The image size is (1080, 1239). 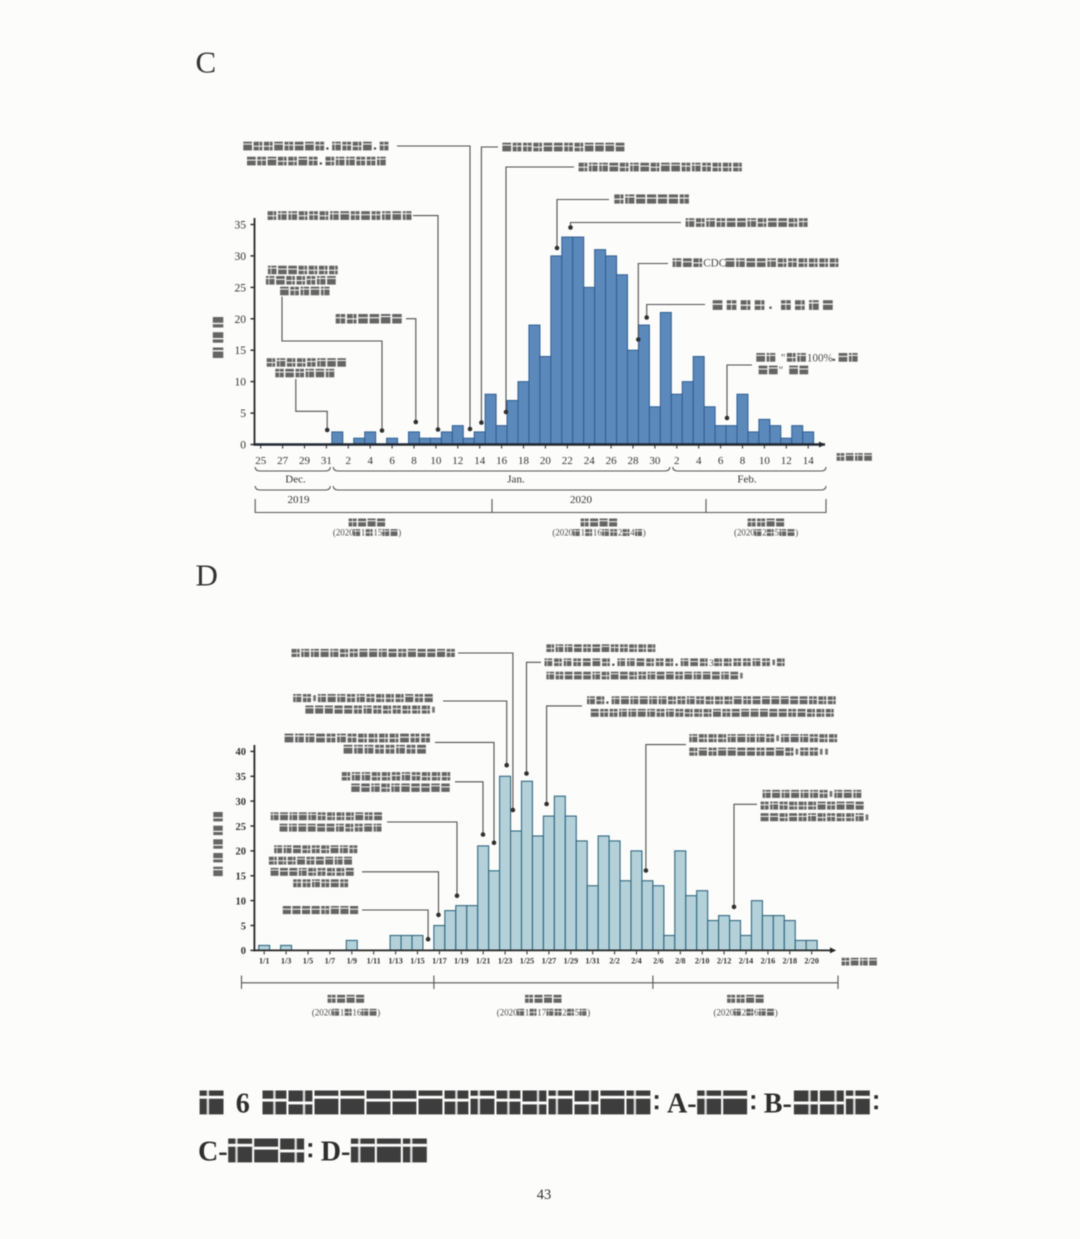 I want to click on svg-text: 2/4, so click(x=636, y=961).